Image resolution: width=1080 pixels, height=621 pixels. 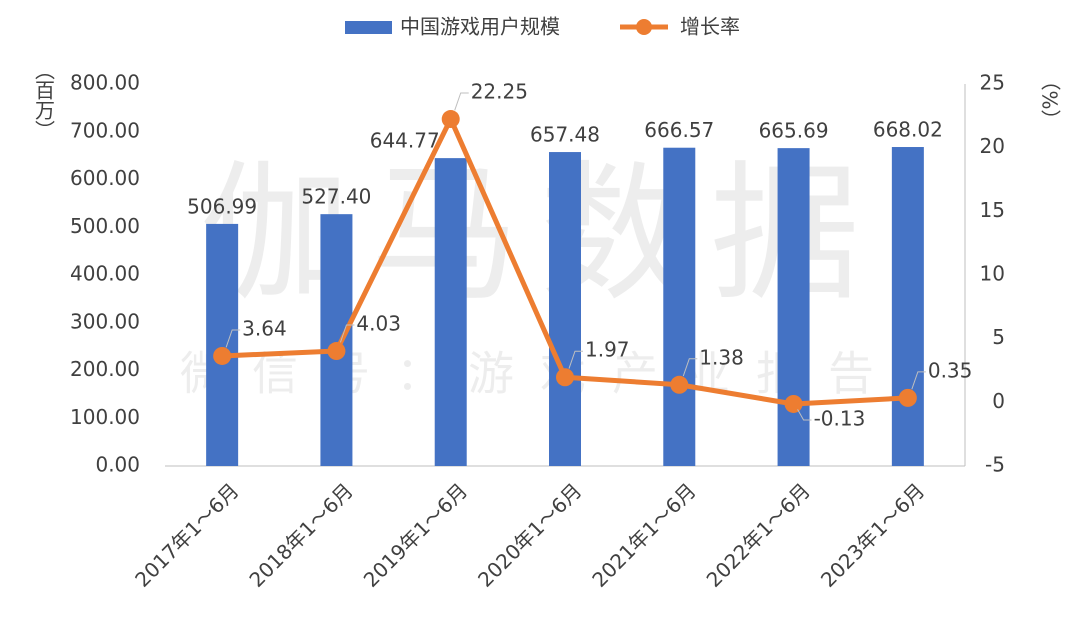 I want to click on x-tick-label: 2017年1～6月, so click(x=186, y=534).